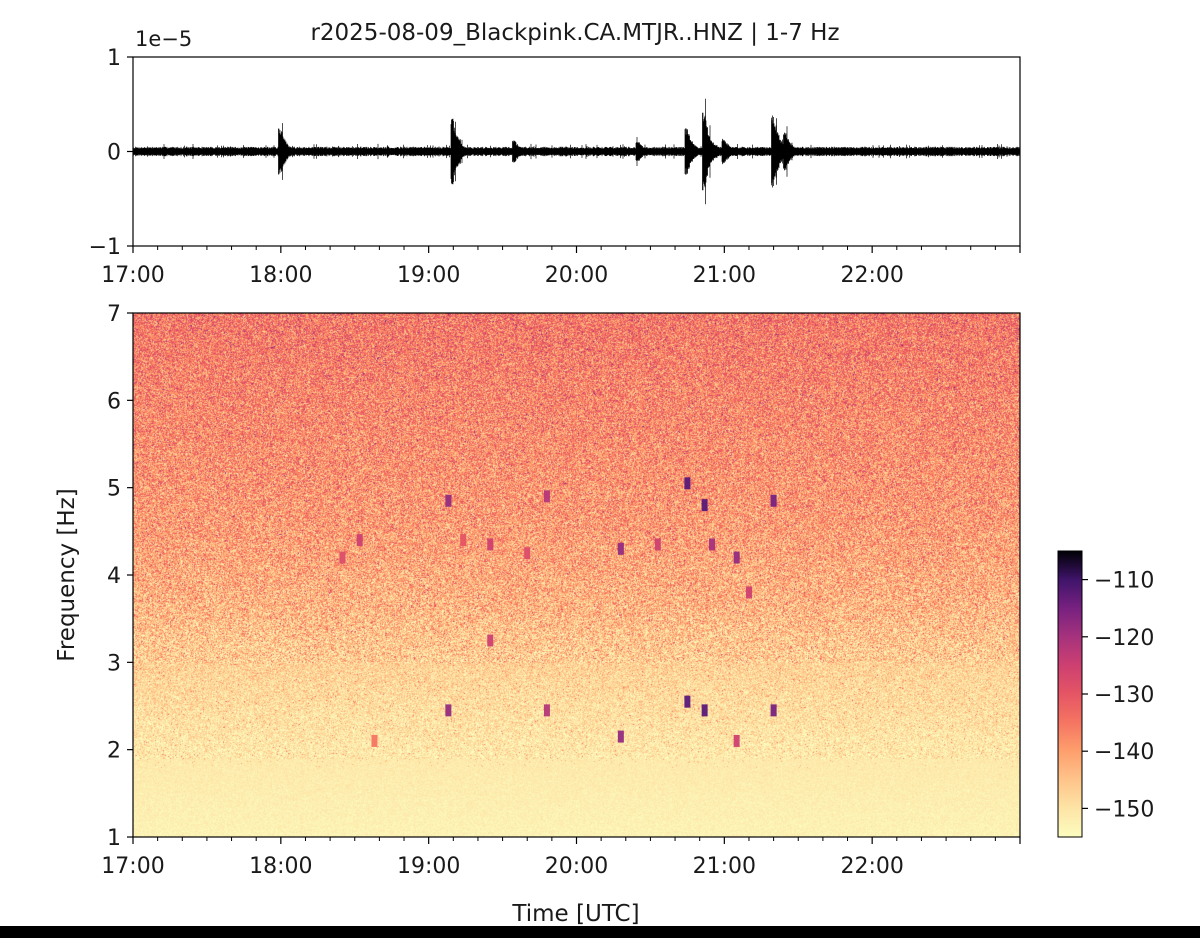 The height and width of the screenshot is (938, 1200). What do you see at coordinates (871, 866) in the screenshot?
I see `spectrogram-x-tick-label: 22:00` at bounding box center [871, 866].